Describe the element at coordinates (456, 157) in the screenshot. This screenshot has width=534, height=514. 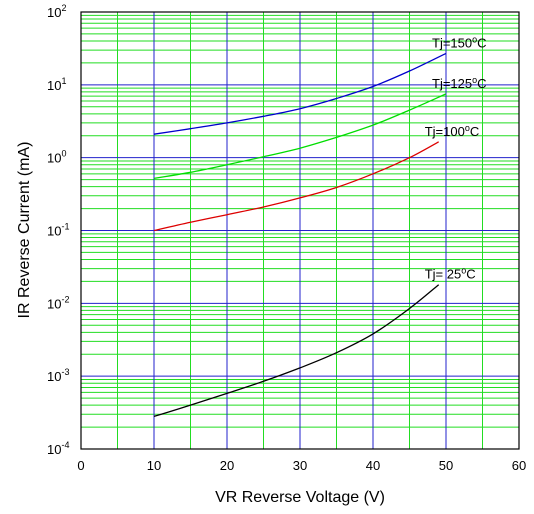
I see `series-labels: Tj=150oC Tj=125oC Tj=100oC Tj= 25oC` at that location.